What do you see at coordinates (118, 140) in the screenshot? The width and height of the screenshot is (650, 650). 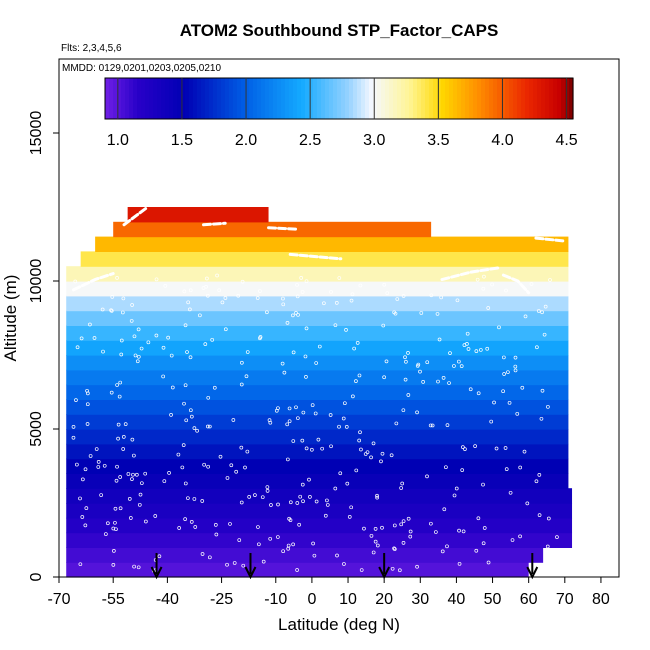 I see `colorbar-tick-label: 1.0` at bounding box center [118, 140].